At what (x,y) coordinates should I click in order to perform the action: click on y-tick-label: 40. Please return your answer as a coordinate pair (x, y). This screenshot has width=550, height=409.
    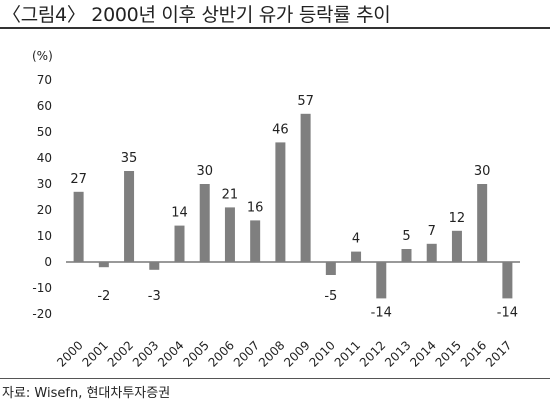
    Looking at the image, I should click on (44, 158).